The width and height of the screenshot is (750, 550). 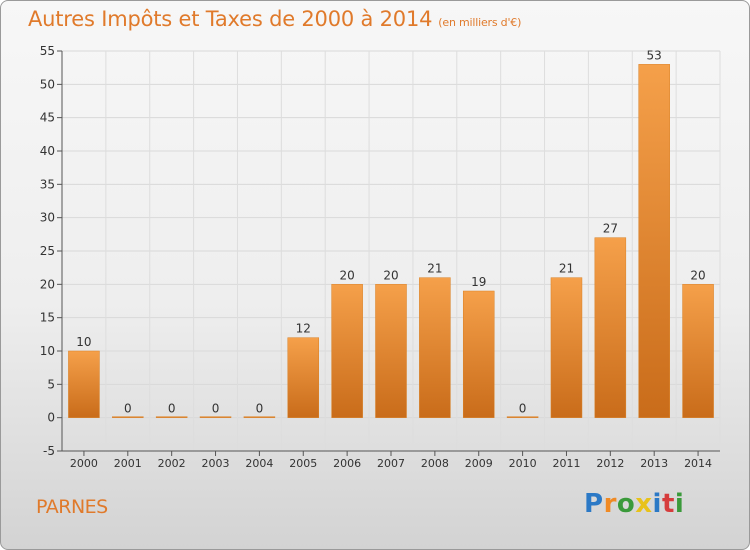 What do you see at coordinates (610, 463) in the screenshot?
I see `x-tick-label: 2012` at bounding box center [610, 463].